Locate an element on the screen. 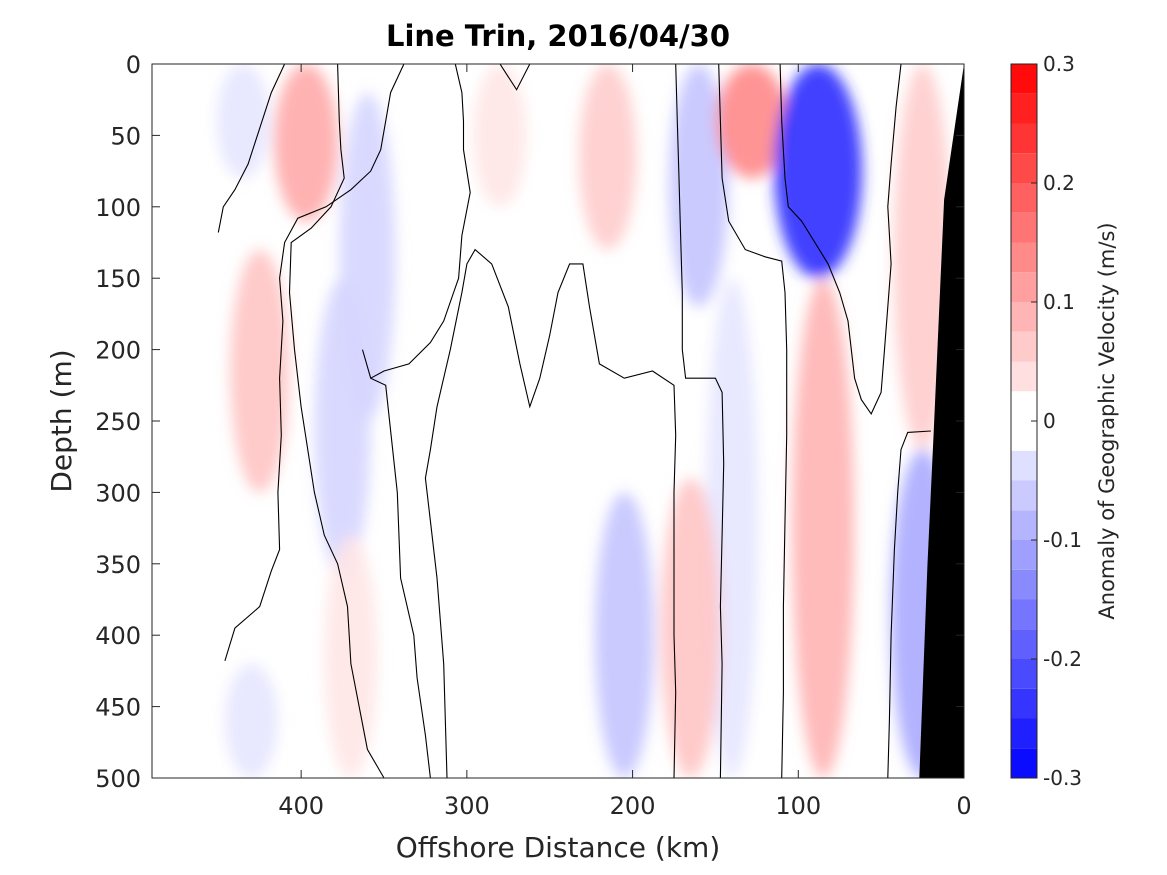 This screenshot has width=1167, height=875. y-tick-label: 300 is located at coordinates (118, 493).